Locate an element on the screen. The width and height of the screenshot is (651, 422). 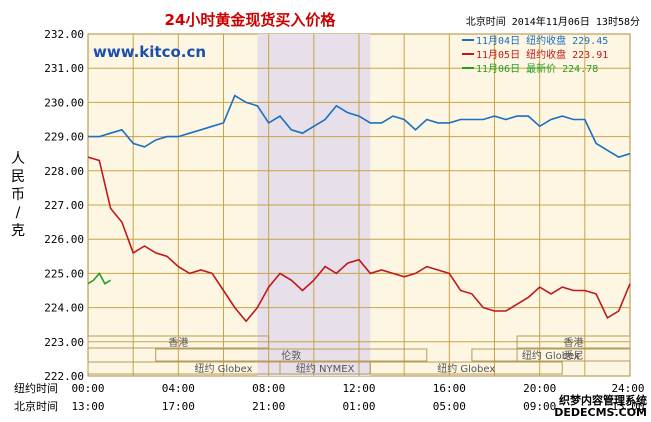
x-tick-ny: 16:00 is located at coordinates (449, 388).